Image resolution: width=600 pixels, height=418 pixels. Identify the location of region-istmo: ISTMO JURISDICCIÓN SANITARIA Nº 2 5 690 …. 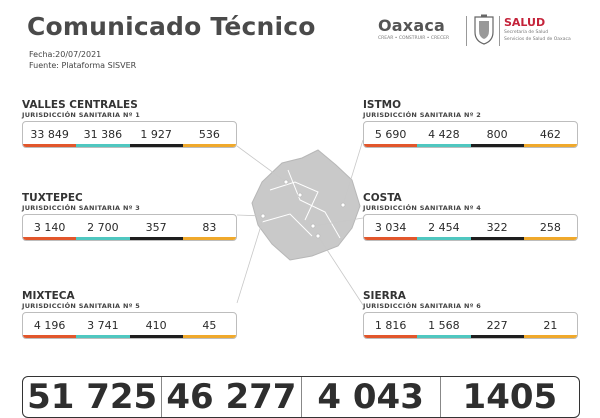
(470, 124).